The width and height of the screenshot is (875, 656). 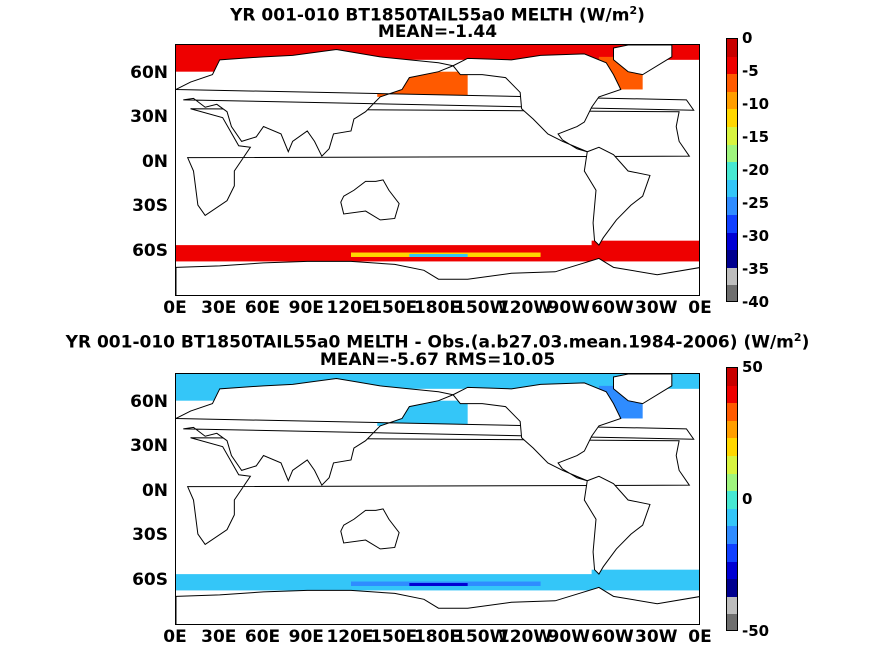 What do you see at coordinates (752, 367) in the screenshot?
I see `colorbar-tick-label: 50` at bounding box center [752, 367].